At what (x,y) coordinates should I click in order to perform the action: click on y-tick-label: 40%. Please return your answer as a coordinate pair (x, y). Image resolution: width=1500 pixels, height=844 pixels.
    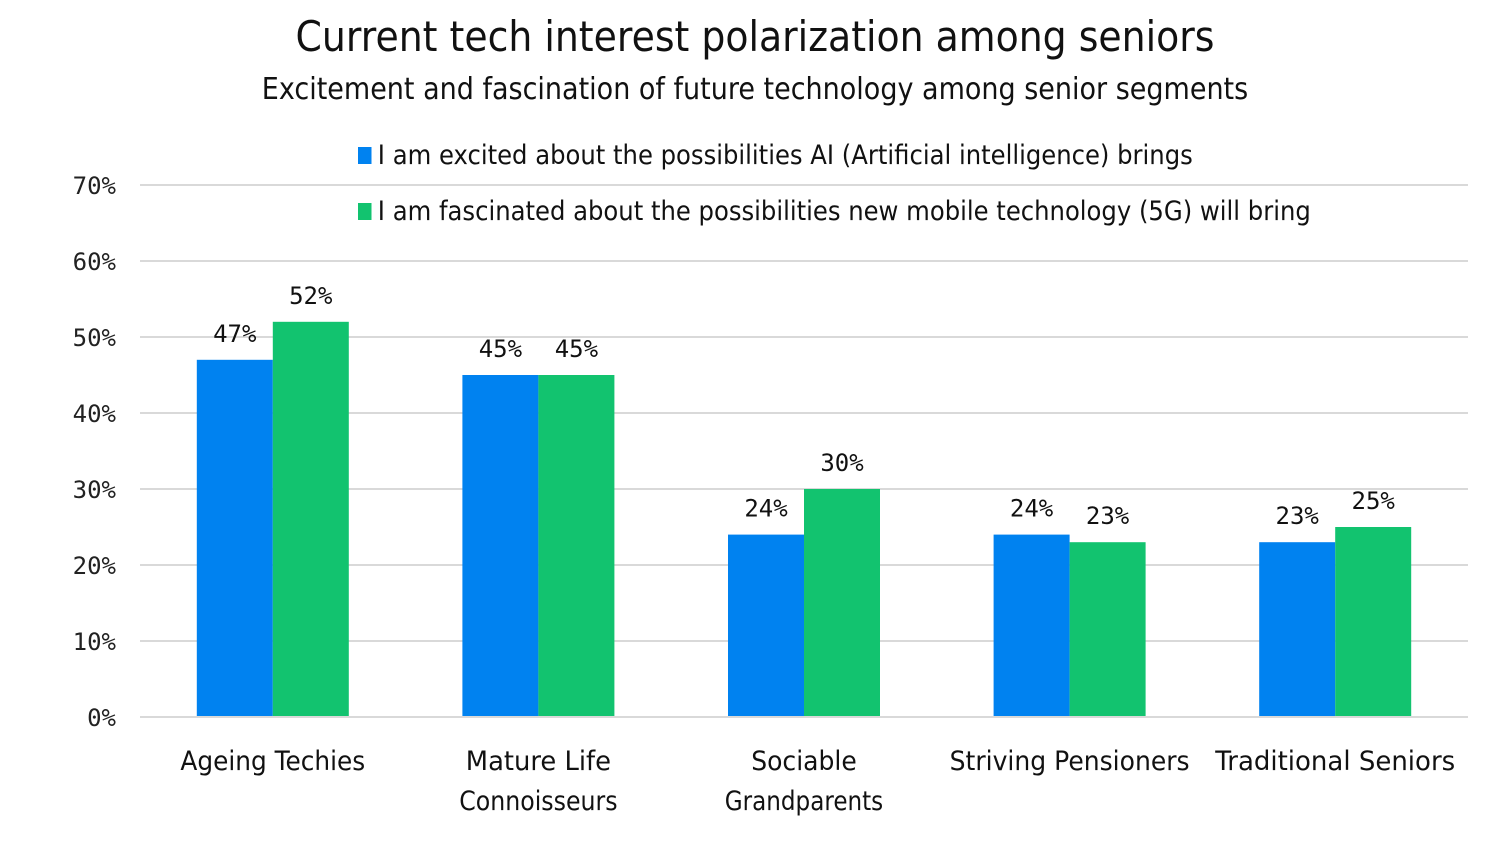
    Looking at the image, I should click on (95, 414).